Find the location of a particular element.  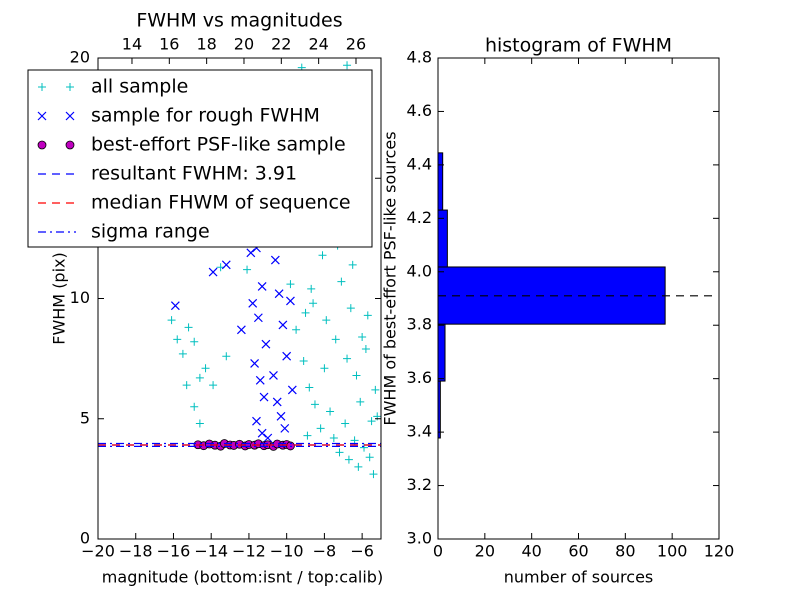

x2-tick-label: 24 is located at coordinates (318, 44).